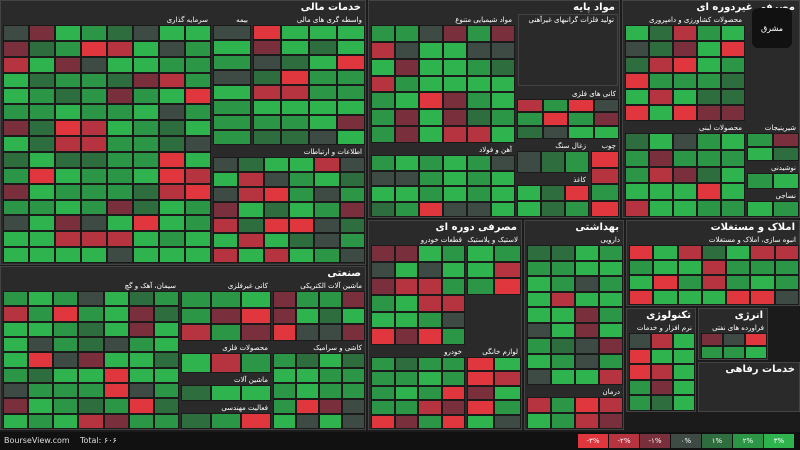 This screenshot has width=800, height=450. Describe the element at coordinates (319, 386) in the screenshot. I see `sub-tile: کاشی و سرامیک` at that location.